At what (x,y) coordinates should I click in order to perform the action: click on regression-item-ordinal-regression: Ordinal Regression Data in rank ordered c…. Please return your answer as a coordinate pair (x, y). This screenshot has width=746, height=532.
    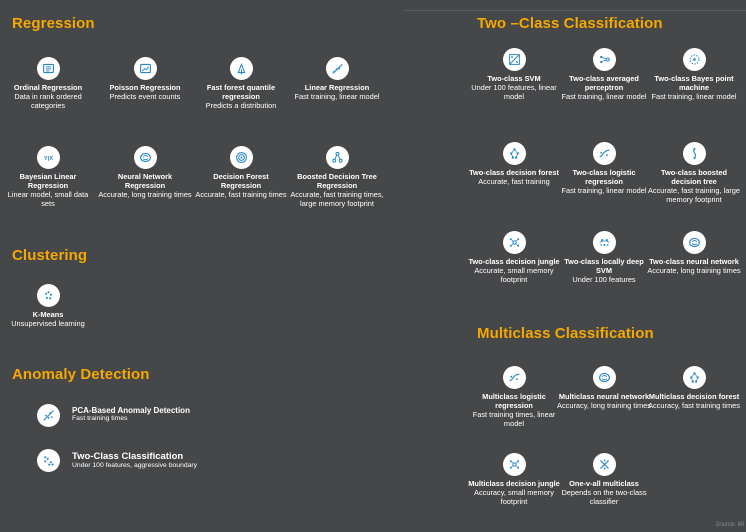
    Looking at the image, I should click on (48, 84).